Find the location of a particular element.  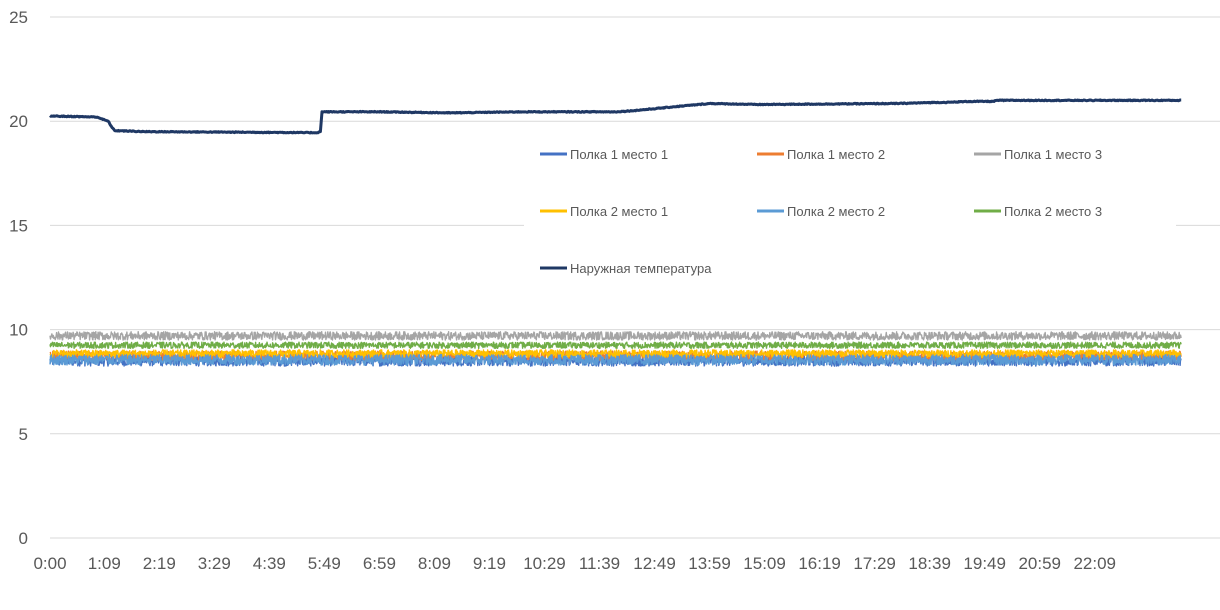

x-tick-label: 5:49 is located at coordinates (324, 563).